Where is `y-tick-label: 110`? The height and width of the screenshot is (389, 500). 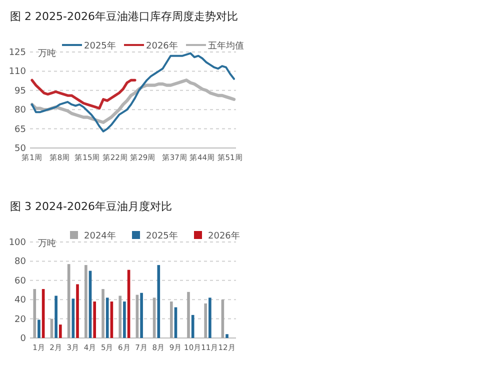
y-tick-label: 110 is located at coordinates (17, 72).